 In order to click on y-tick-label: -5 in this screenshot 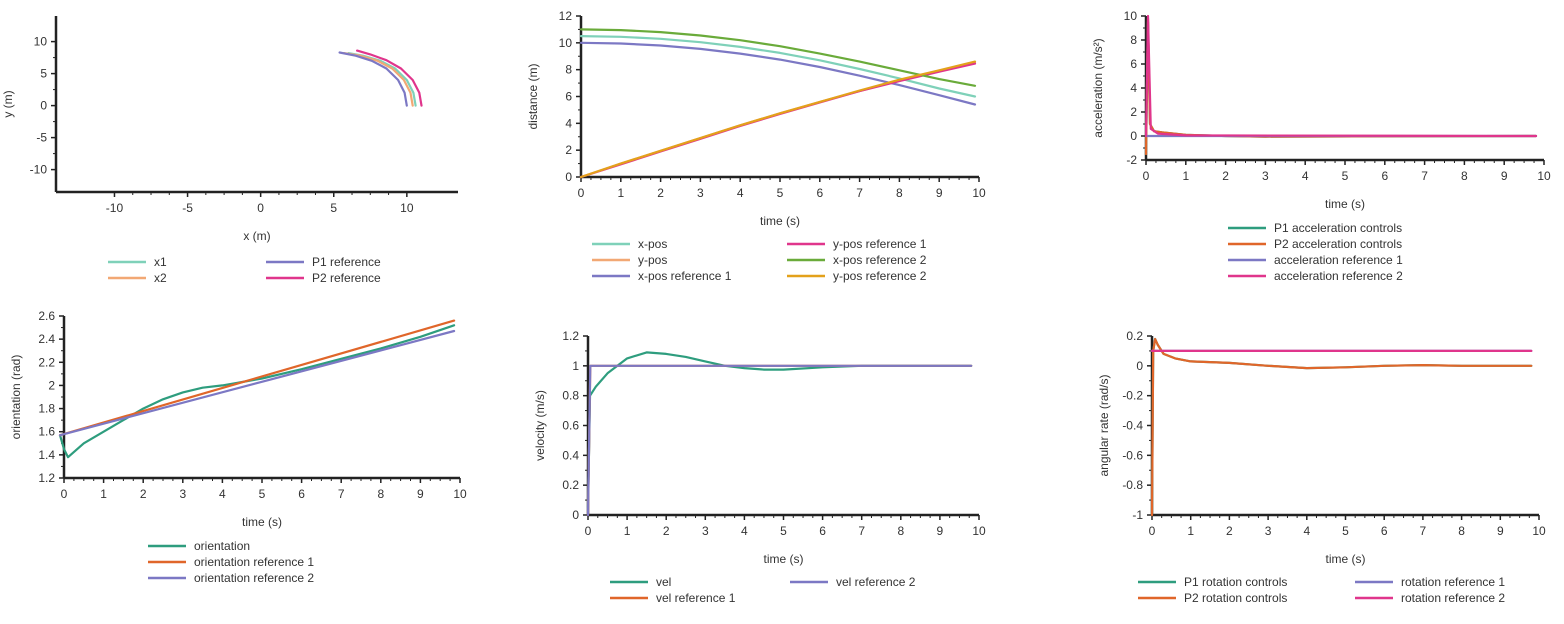, I will do `click(41, 138)`.